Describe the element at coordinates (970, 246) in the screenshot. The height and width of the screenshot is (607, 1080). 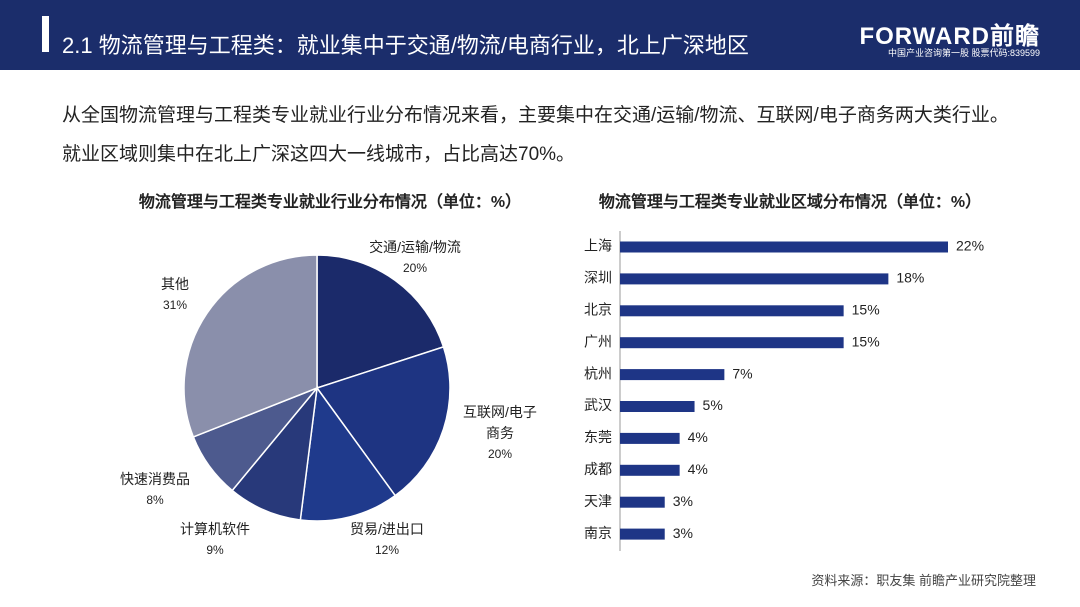
I see `bar-value-label: 22%` at that location.